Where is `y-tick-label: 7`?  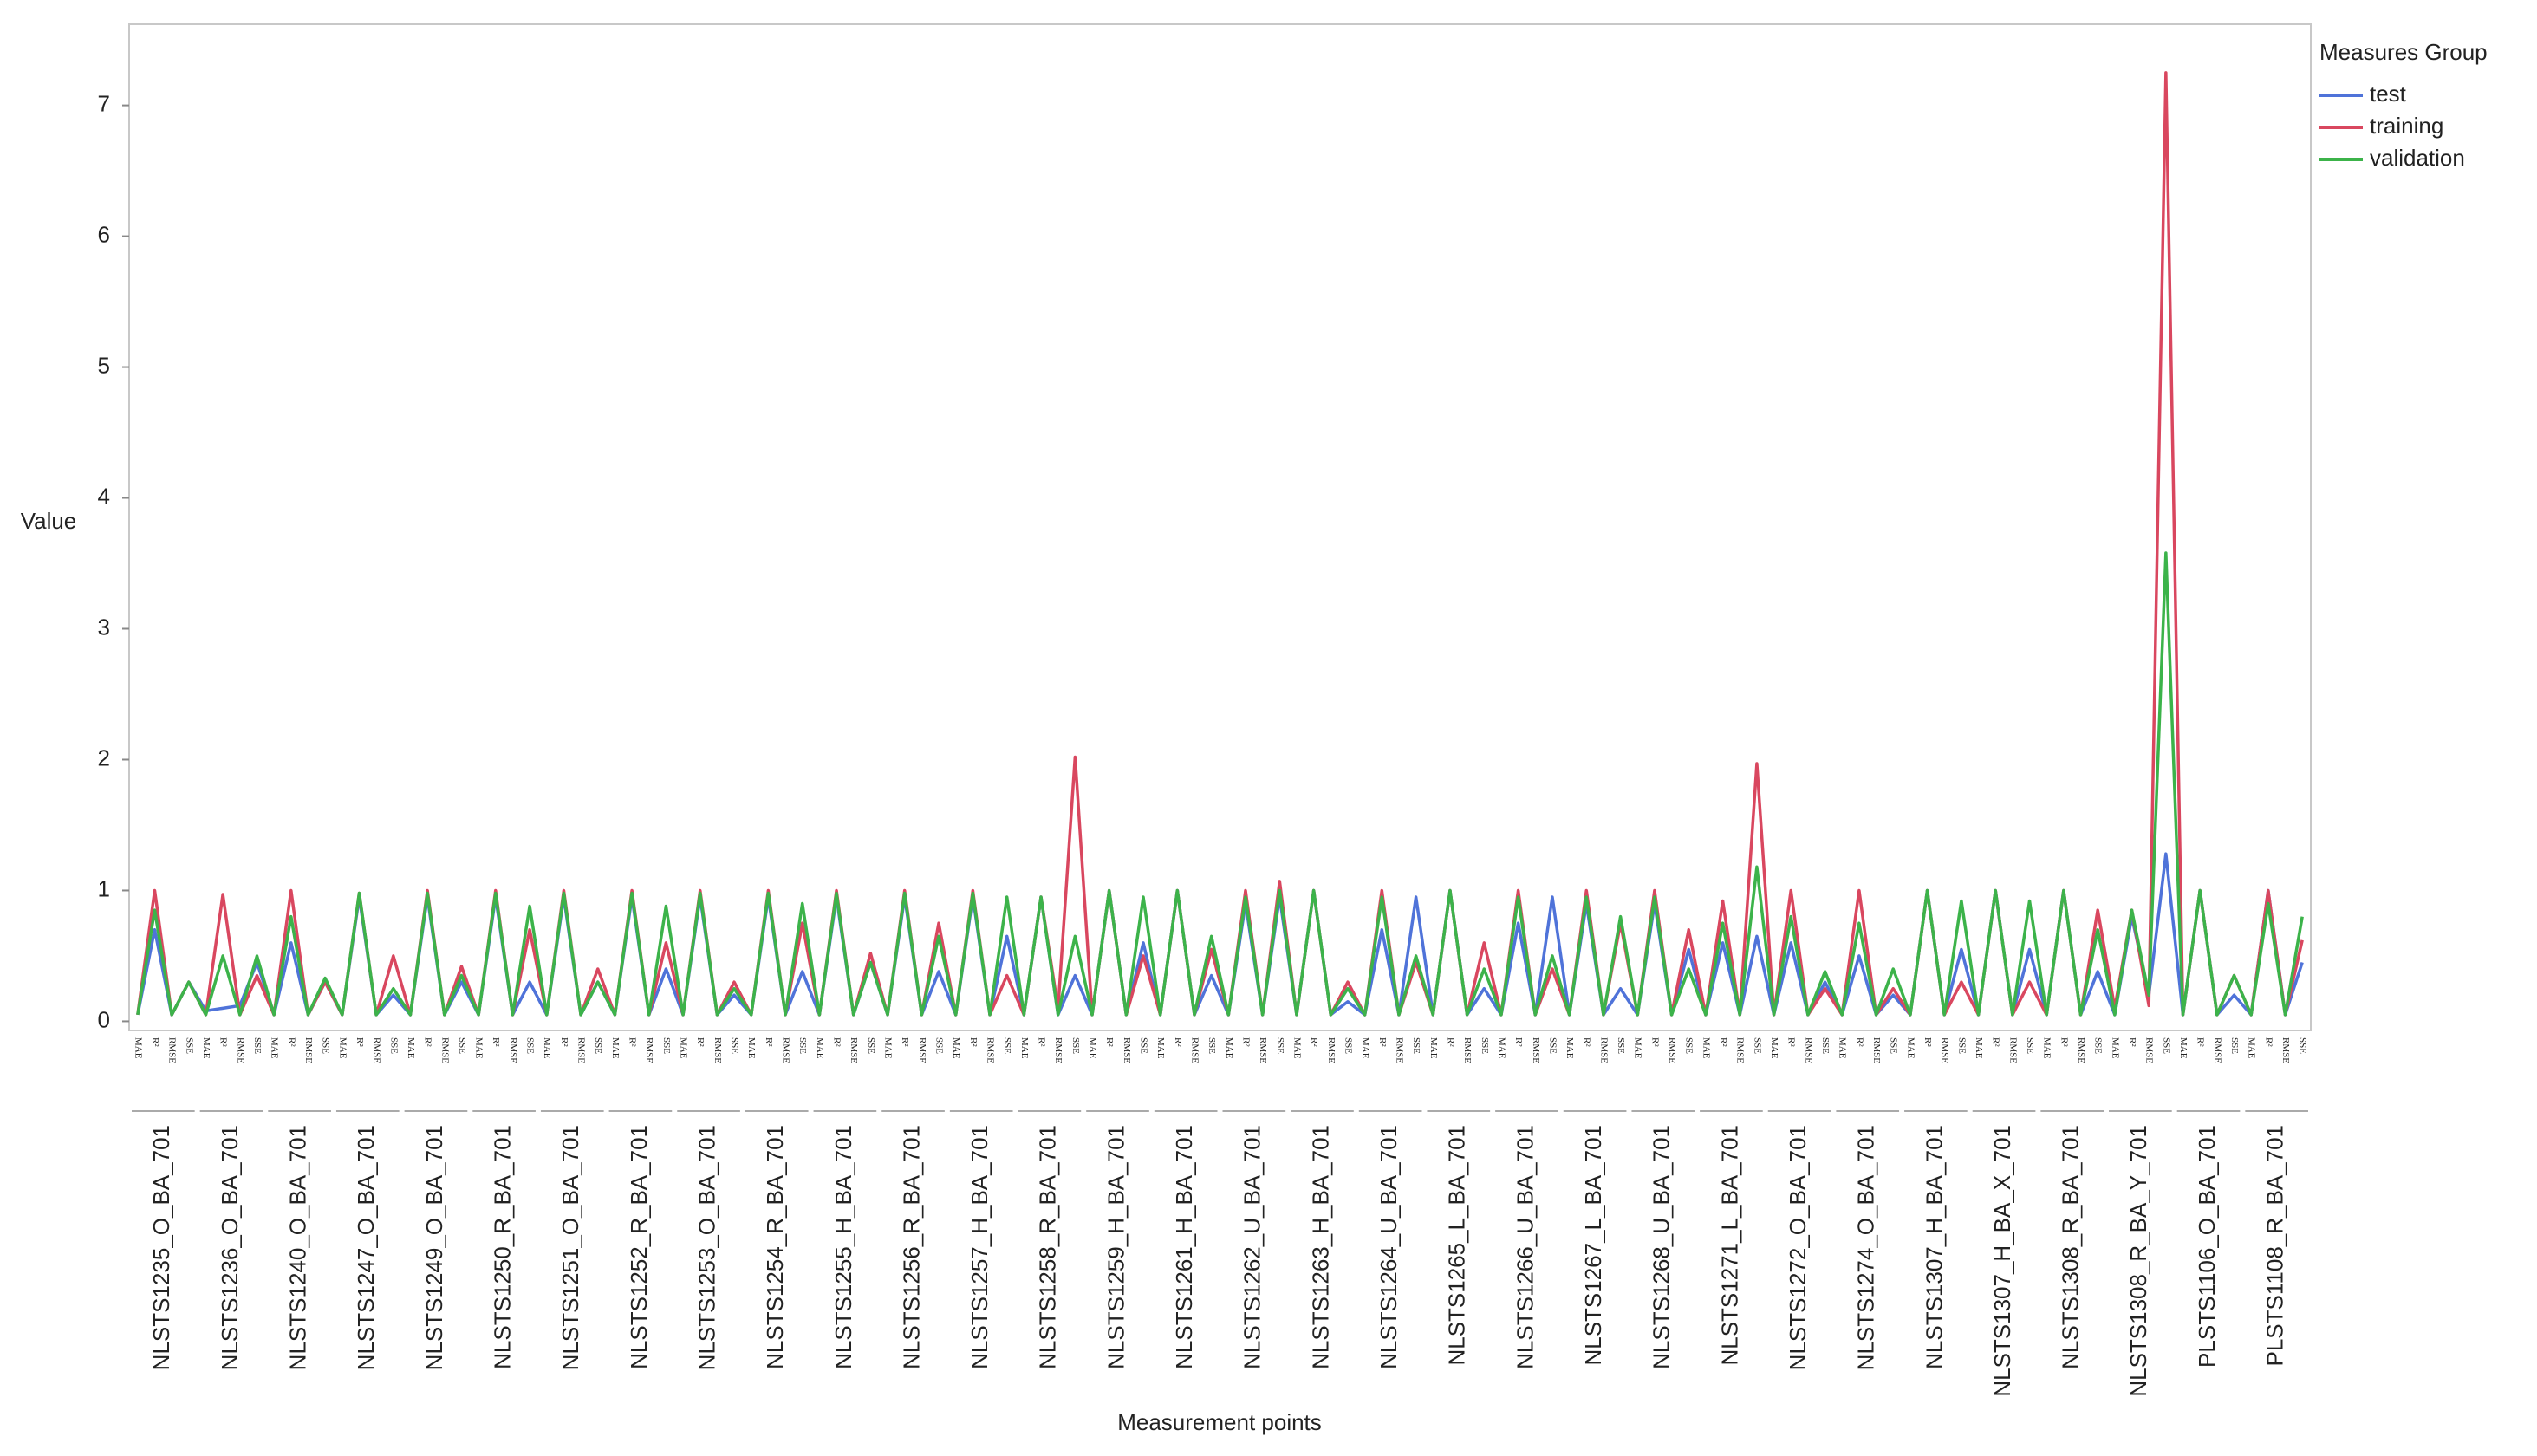
y-tick-label: 7 is located at coordinates (104, 103).